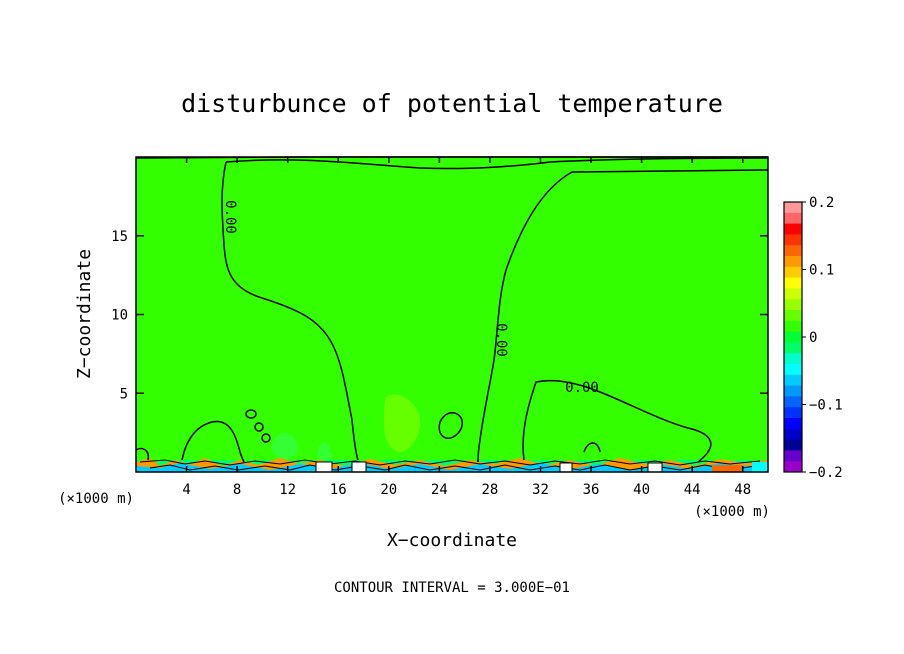 The width and height of the screenshot is (904, 654). I want to click on colorbar: 0.2 0.1 0 −0.1 −0.2, so click(813, 338).